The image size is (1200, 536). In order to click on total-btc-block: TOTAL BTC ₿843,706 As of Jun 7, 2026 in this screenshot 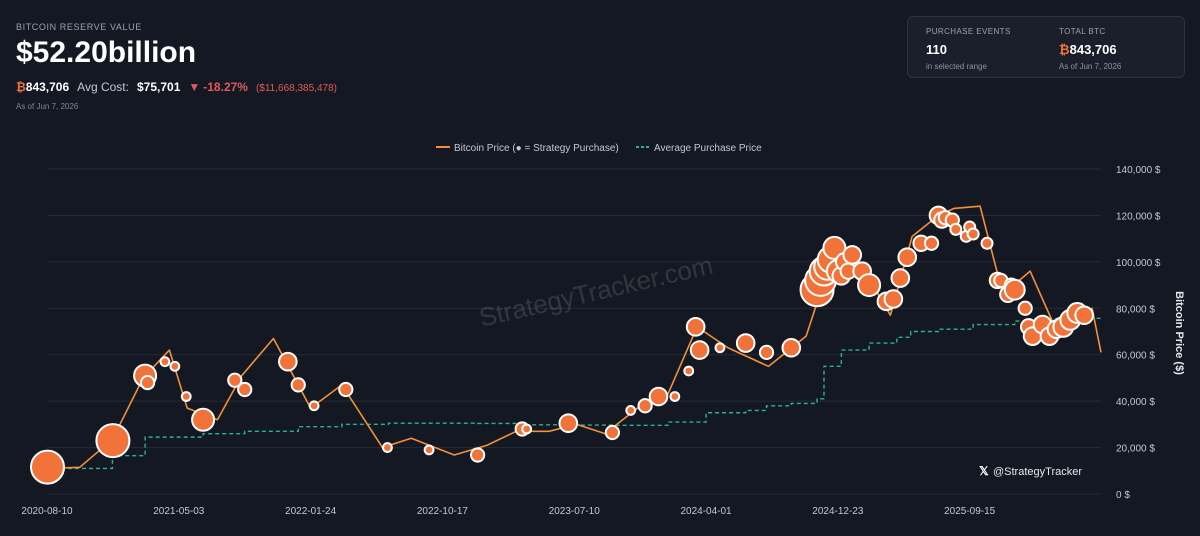, I will do `click(1090, 49)`.